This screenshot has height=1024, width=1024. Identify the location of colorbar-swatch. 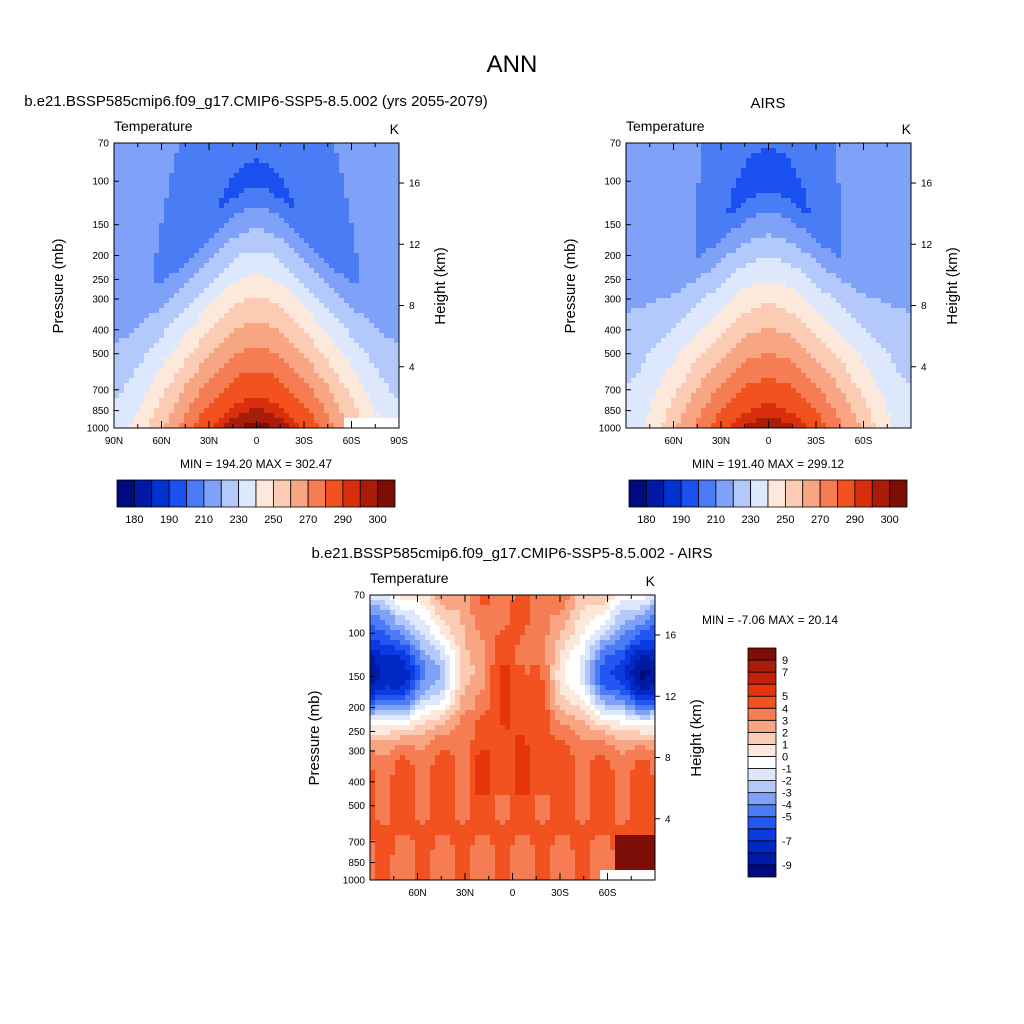
(369, 493).